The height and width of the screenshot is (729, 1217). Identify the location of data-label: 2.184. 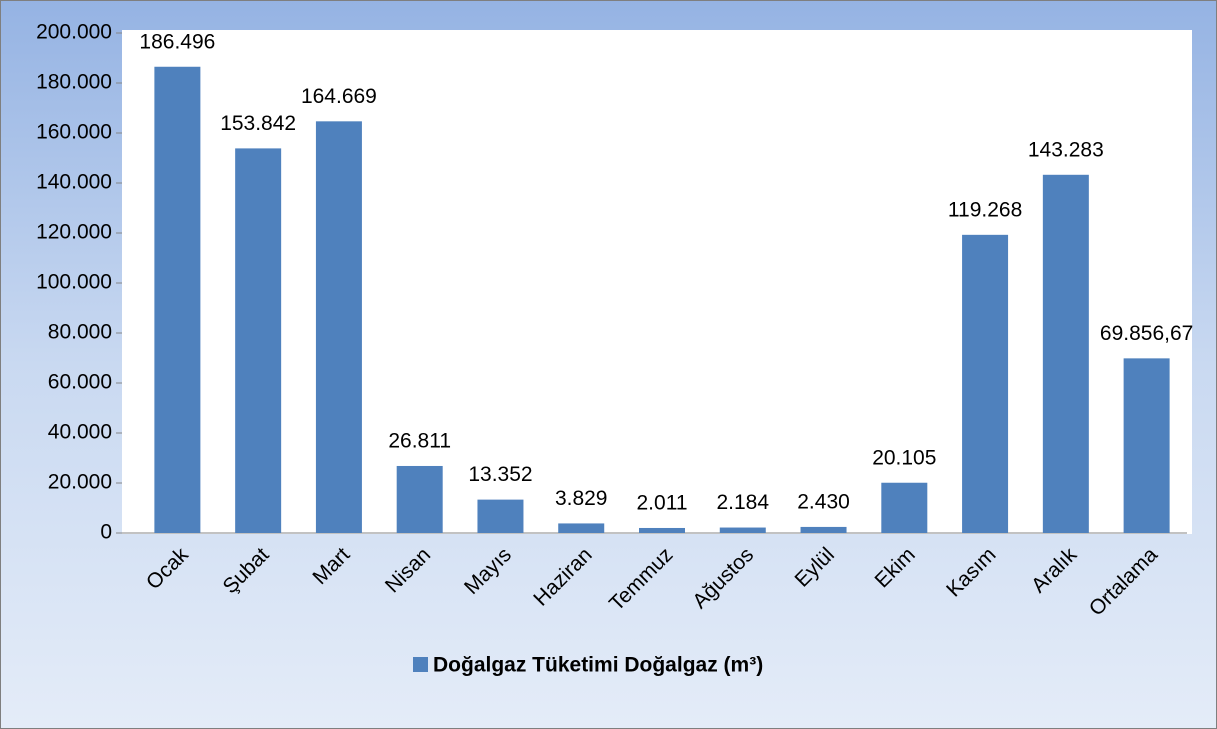
(742, 502).